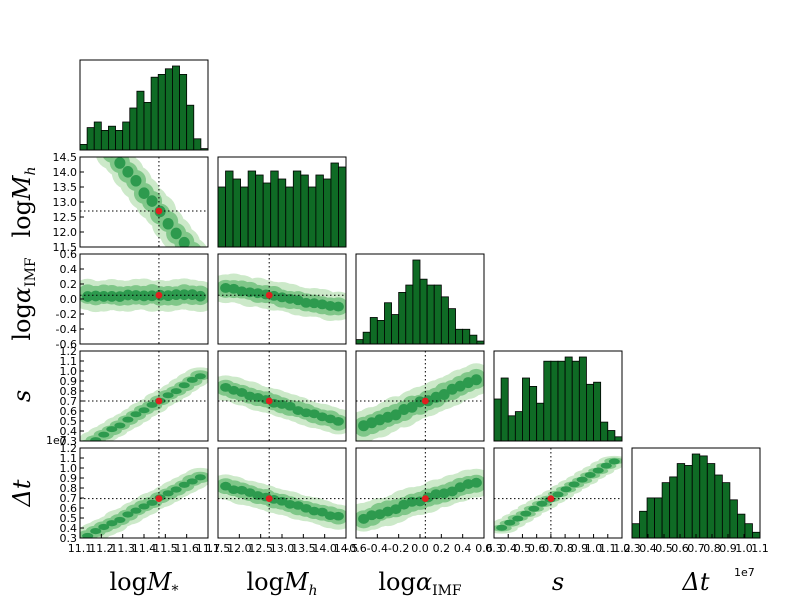  I want to click on panel-frame, so click(282, 202).